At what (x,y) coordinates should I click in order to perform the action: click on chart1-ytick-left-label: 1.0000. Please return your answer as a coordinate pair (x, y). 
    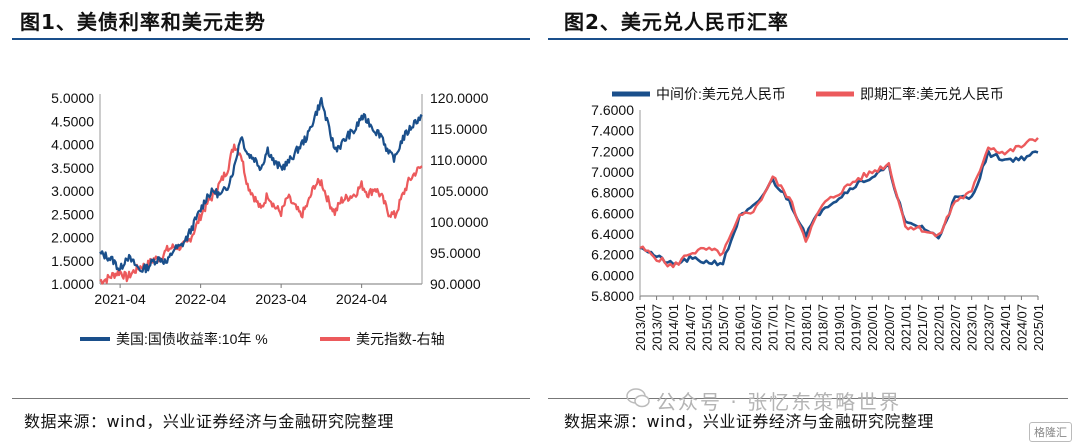
    Looking at the image, I should click on (72, 284).